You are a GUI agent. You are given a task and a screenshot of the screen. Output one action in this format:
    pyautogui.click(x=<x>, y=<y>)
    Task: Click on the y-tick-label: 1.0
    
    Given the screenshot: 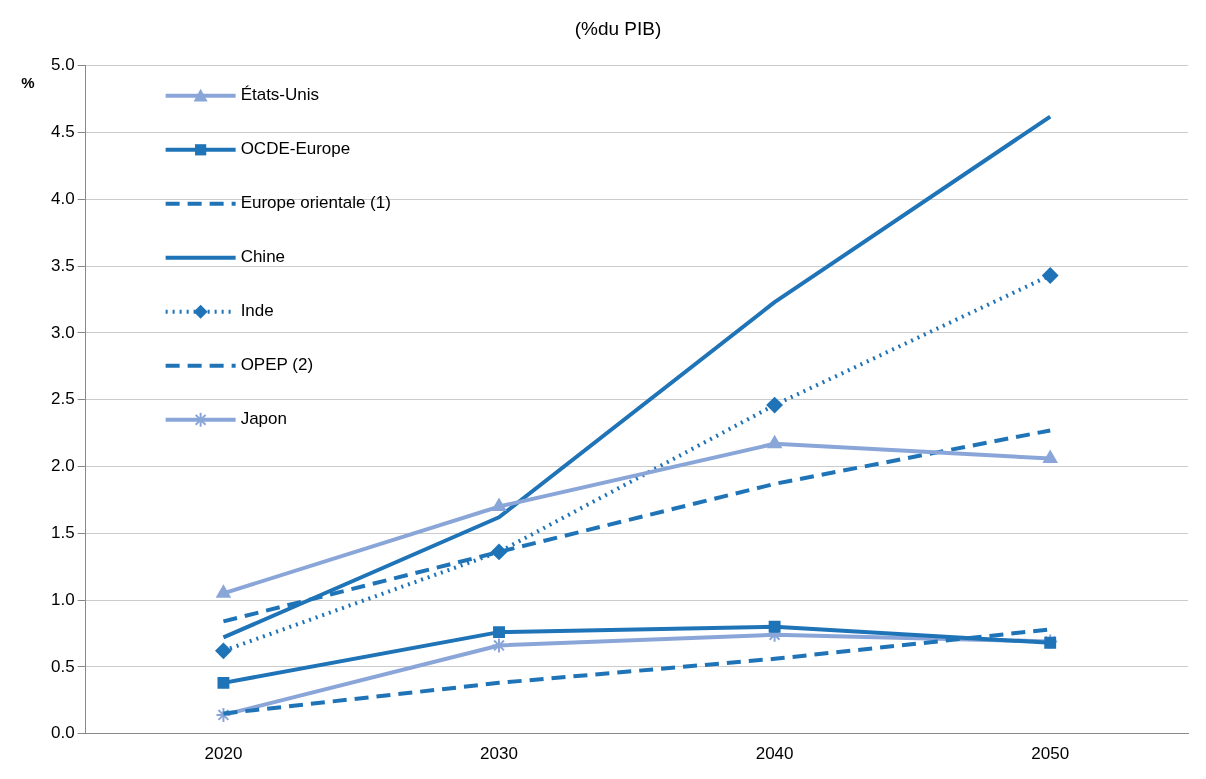 What is the action you would take?
    pyautogui.click(x=62, y=599)
    